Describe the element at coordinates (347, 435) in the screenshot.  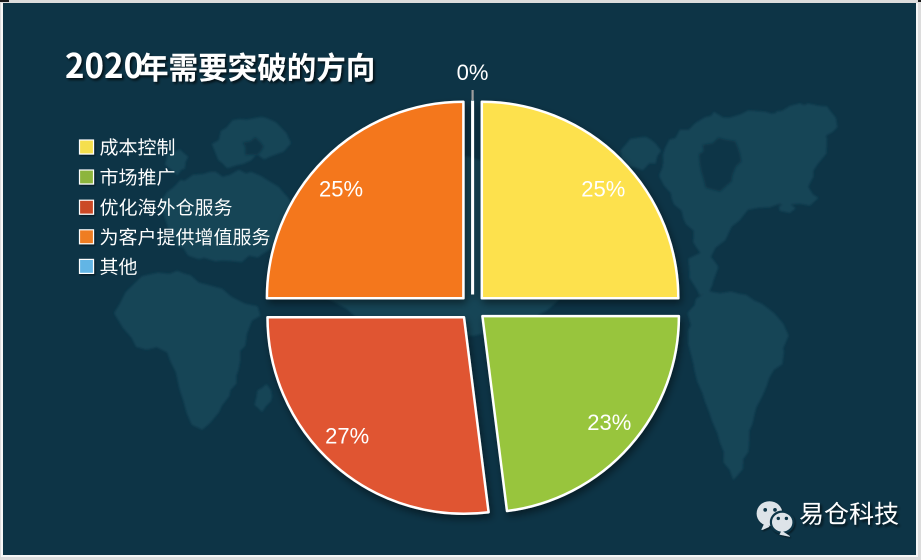
I see `svg-text: 27%` at that location.